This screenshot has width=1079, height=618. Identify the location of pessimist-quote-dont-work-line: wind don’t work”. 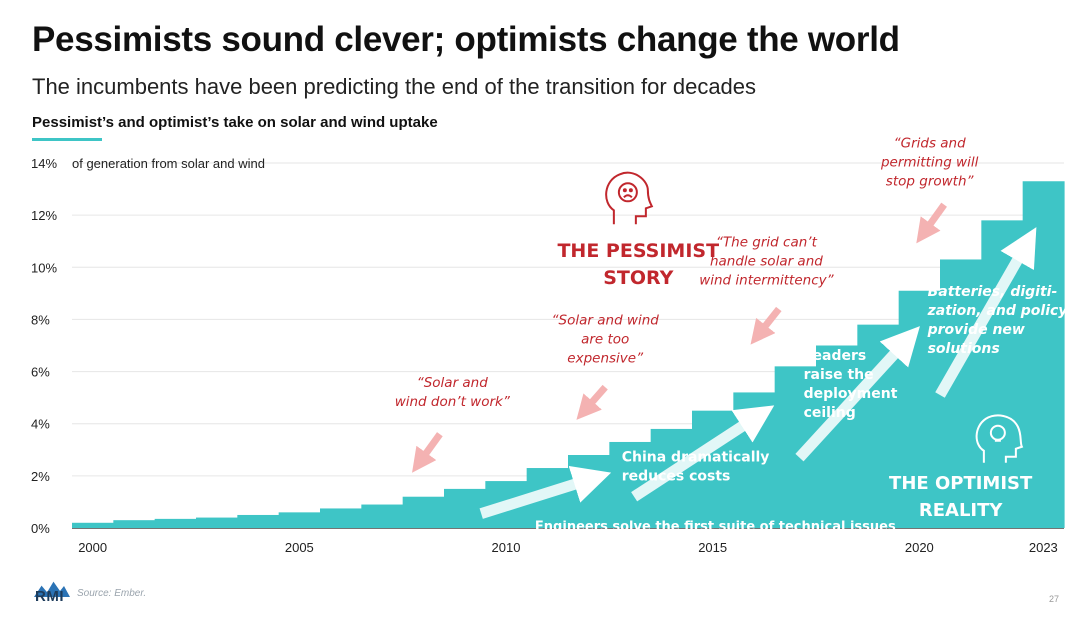
(453, 402).